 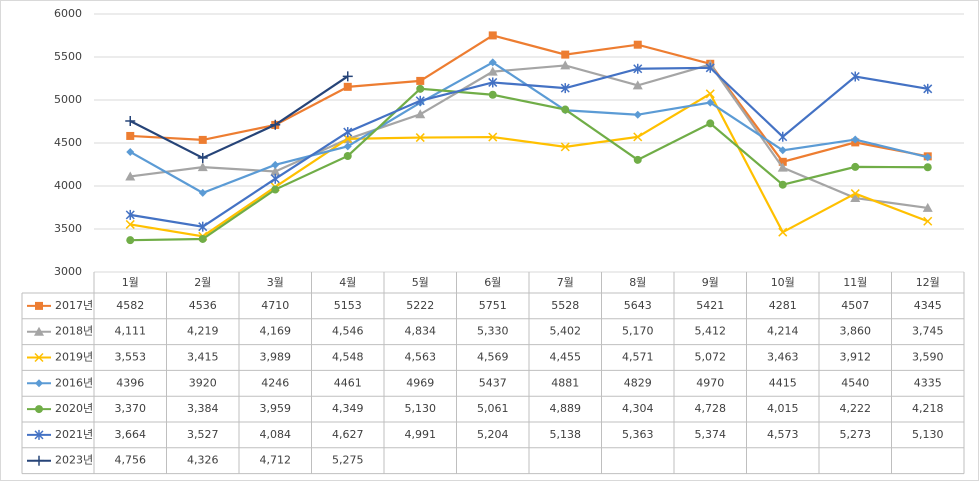 What do you see at coordinates (130, 305) in the screenshot?
I see `table-cell: 4582` at bounding box center [130, 305].